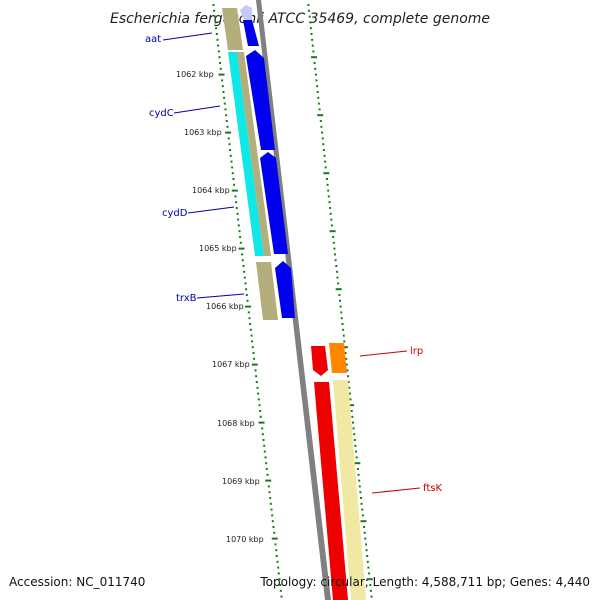 This screenshot has width=600, height=600. What do you see at coordinates (232, 29) in the screenshot?
I see `gene-aat` at bounding box center [232, 29].